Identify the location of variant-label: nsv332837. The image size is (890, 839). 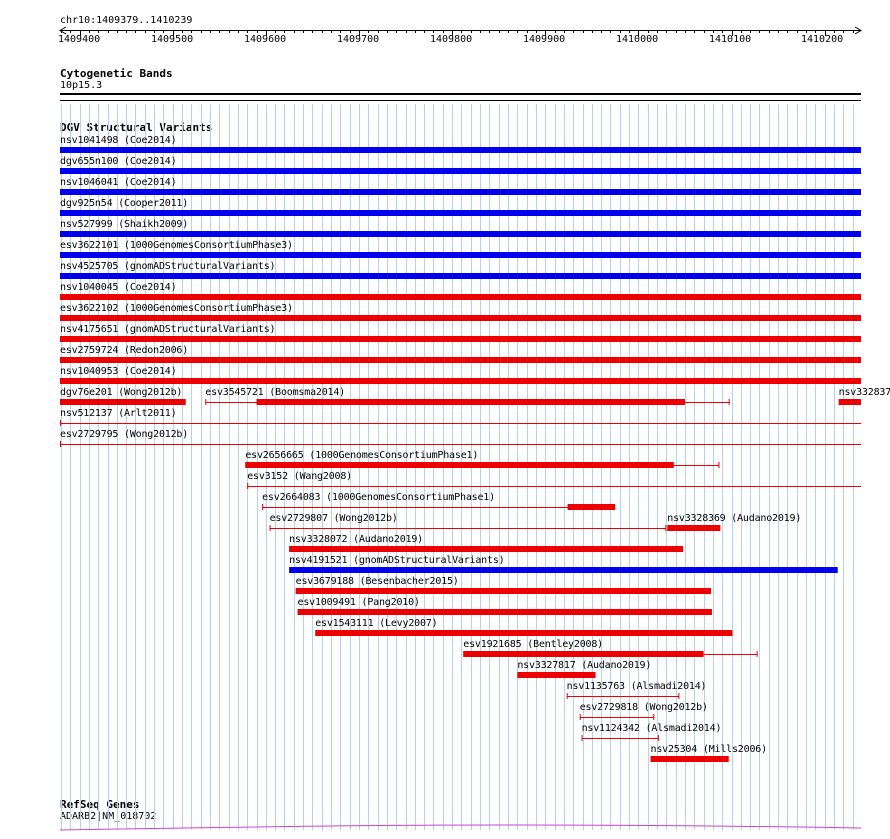
(864, 392).